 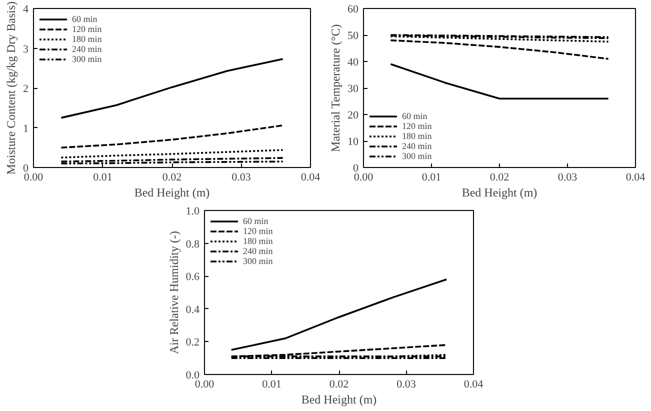 What do you see at coordinates (26, 49) in the screenshot?
I see `y-tick-label: 3` at bounding box center [26, 49].